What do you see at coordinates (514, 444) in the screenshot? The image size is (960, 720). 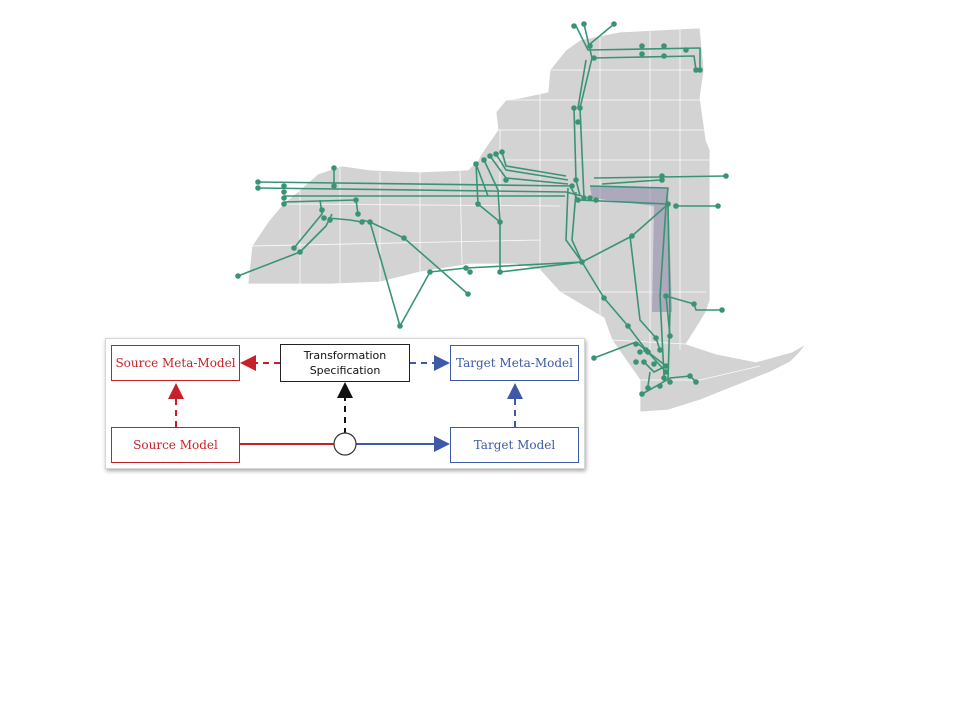 I see `target-model-label: Target Model` at bounding box center [514, 444].